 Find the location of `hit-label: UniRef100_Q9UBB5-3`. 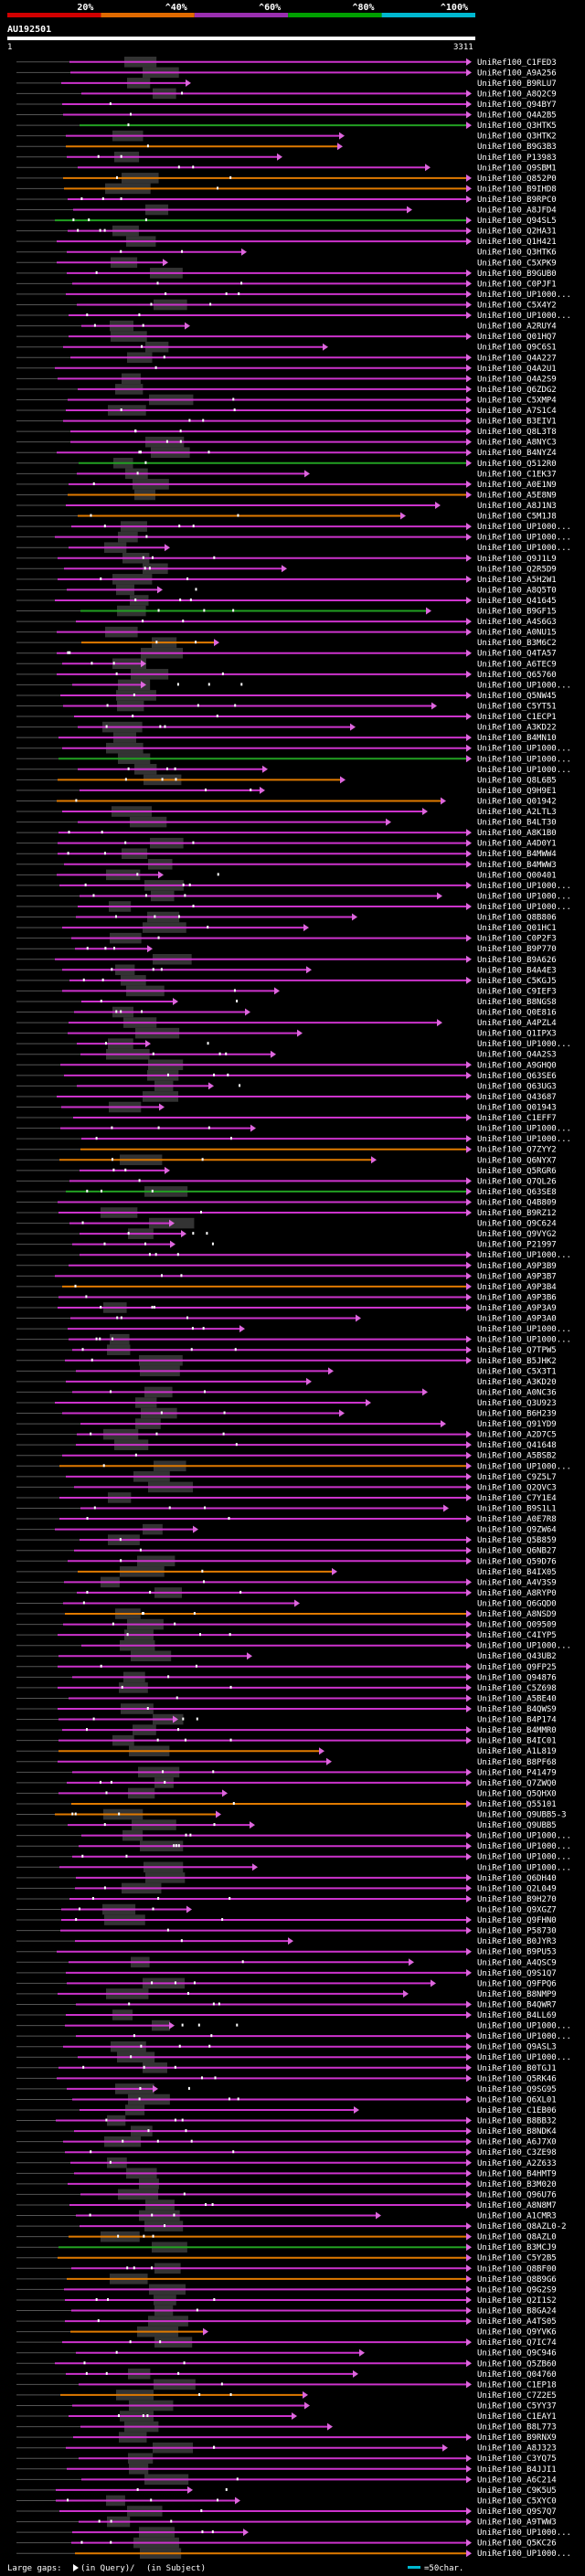

hit-label: UniRef100_Q9UBB5-3 is located at coordinates (522, 1815).